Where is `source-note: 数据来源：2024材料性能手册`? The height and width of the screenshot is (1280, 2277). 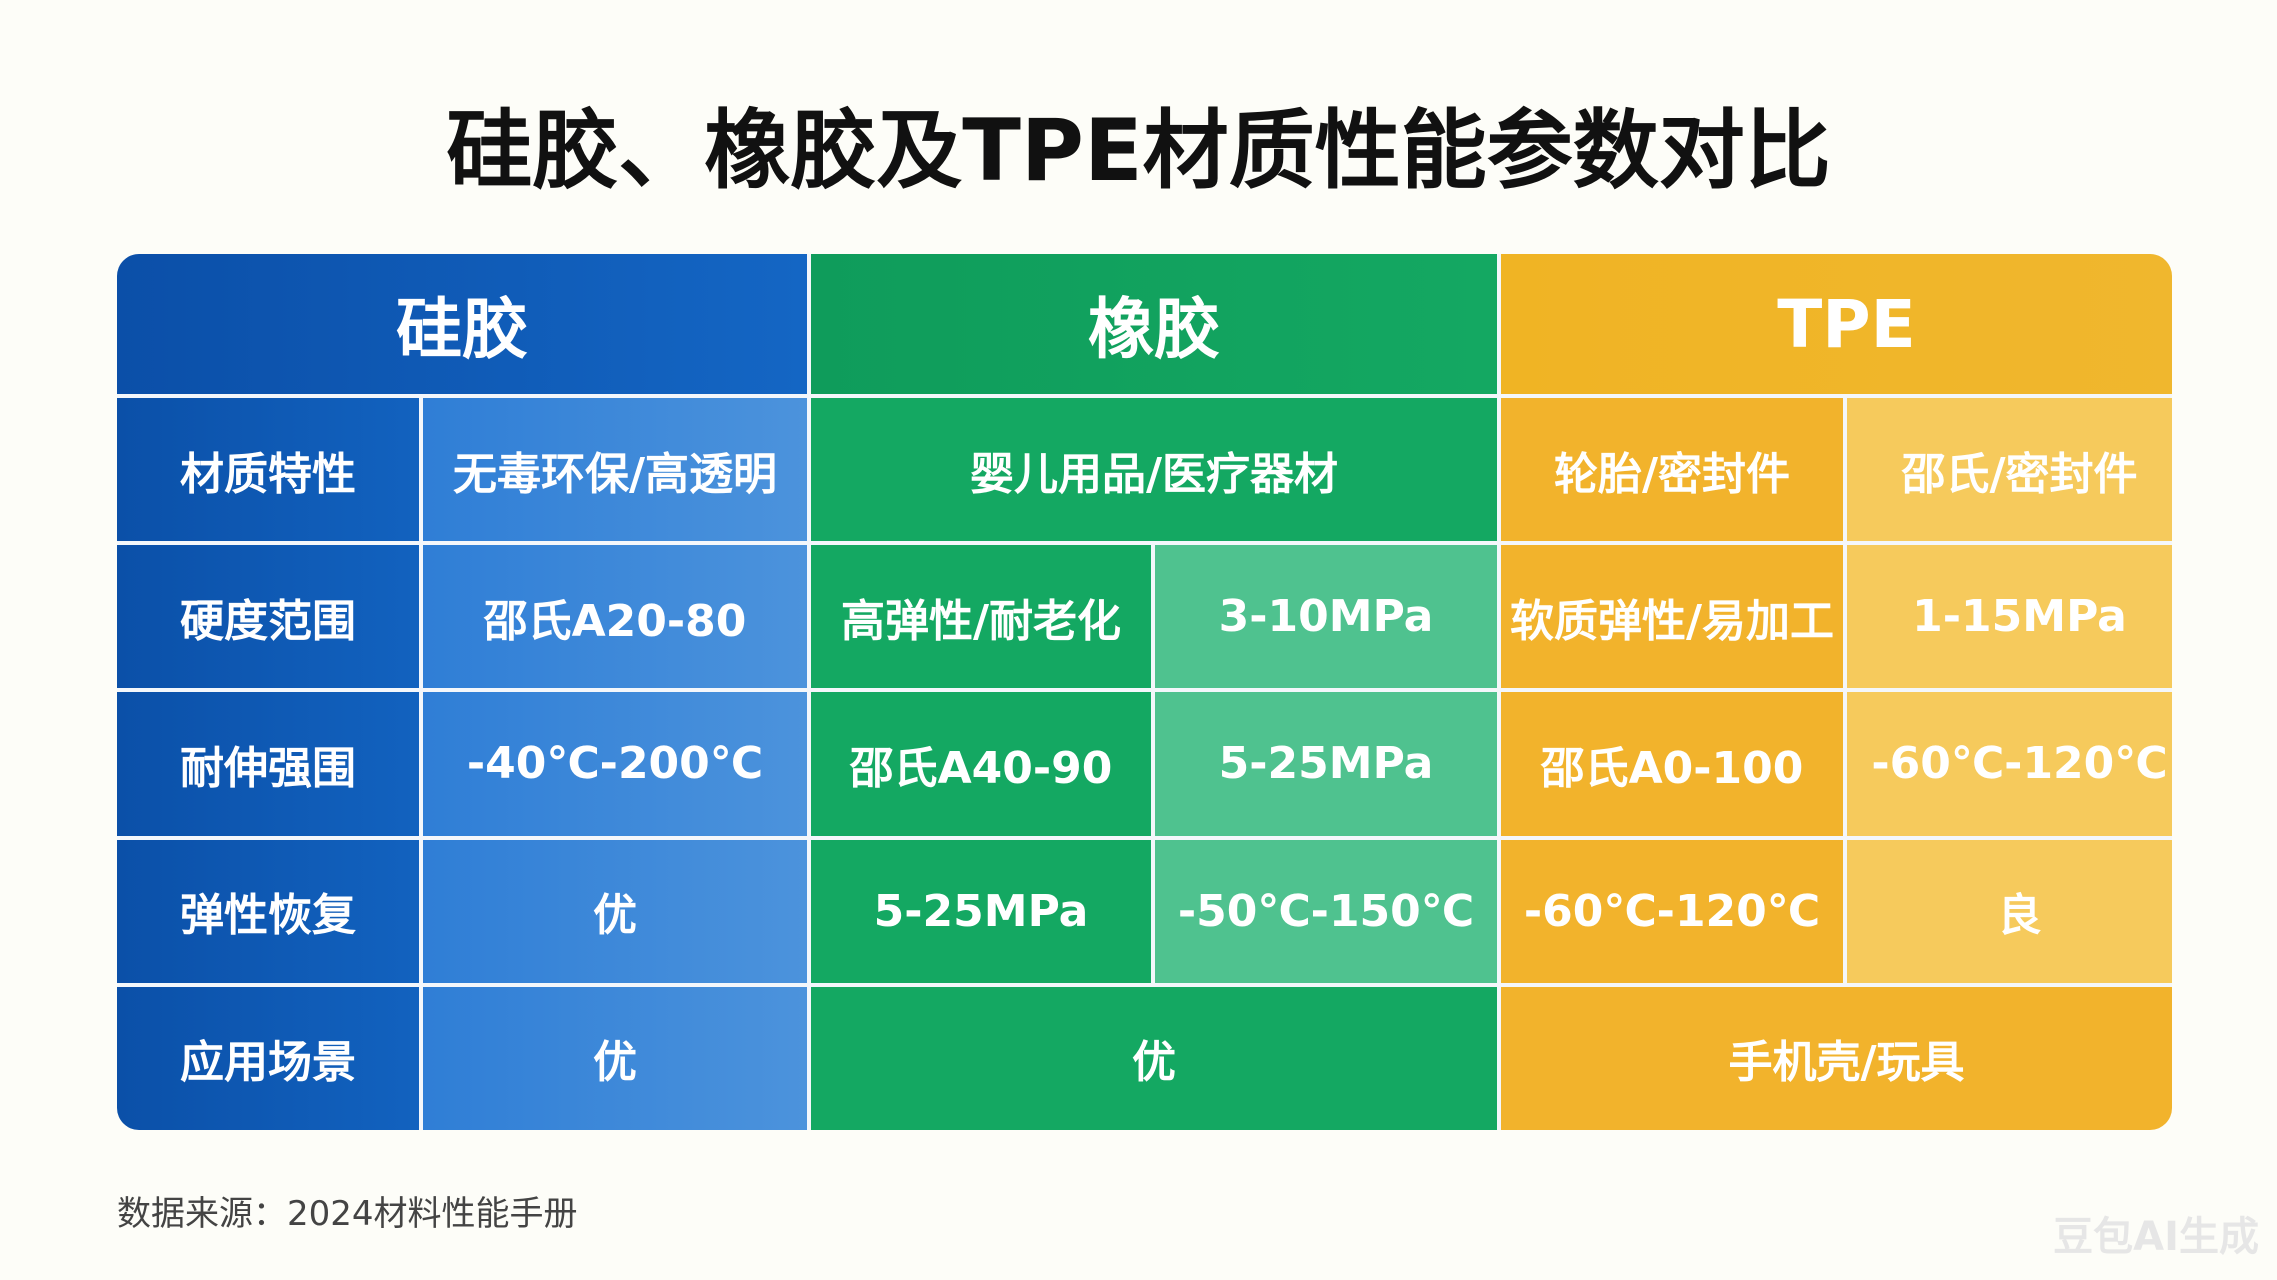 source-note: 数据来源：2024材料性能手册 is located at coordinates (347, 1214).